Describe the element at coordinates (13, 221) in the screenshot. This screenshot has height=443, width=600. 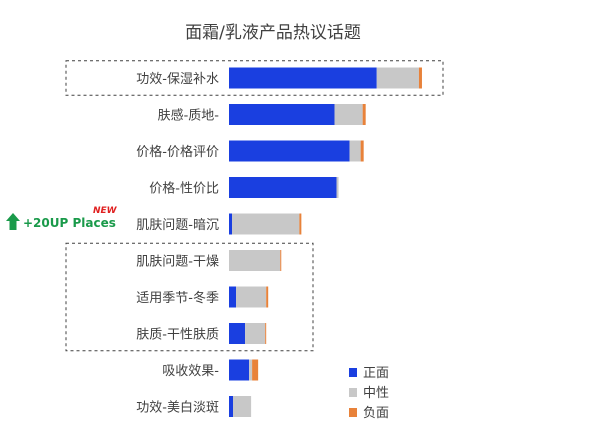
I see `up-arrow-icon` at that location.